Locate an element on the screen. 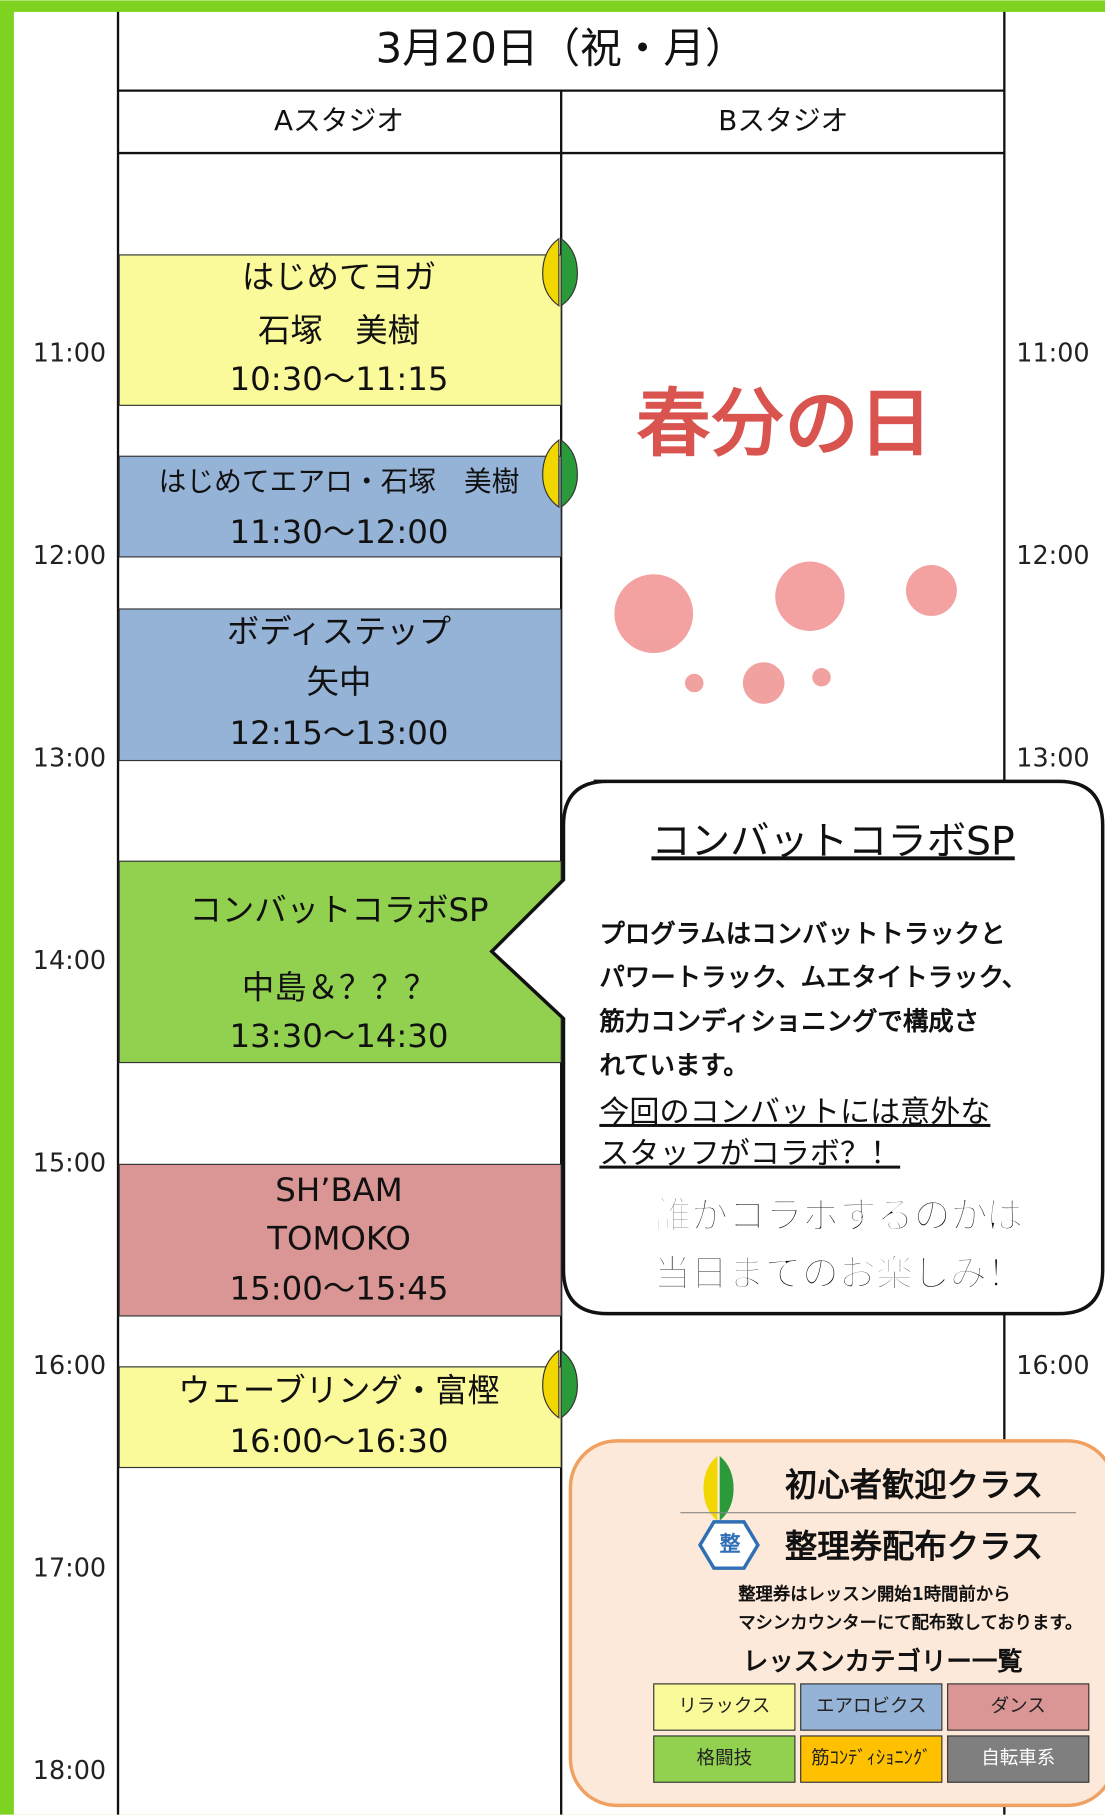 The image size is (1105, 1819). class-line: ボディステップ is located at coordinates (339, 631).